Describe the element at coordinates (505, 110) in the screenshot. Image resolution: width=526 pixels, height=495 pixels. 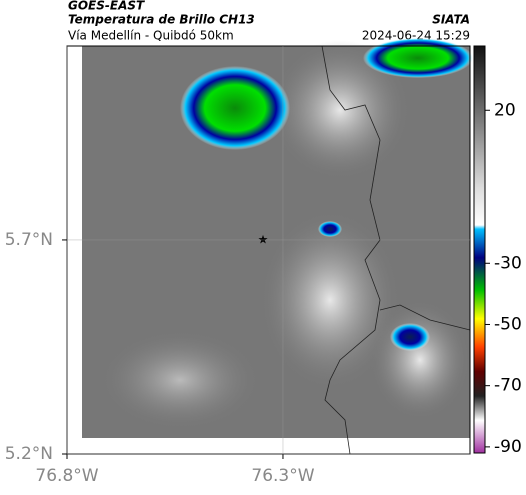
I see `colorbar-tick-label: 20` at that location.